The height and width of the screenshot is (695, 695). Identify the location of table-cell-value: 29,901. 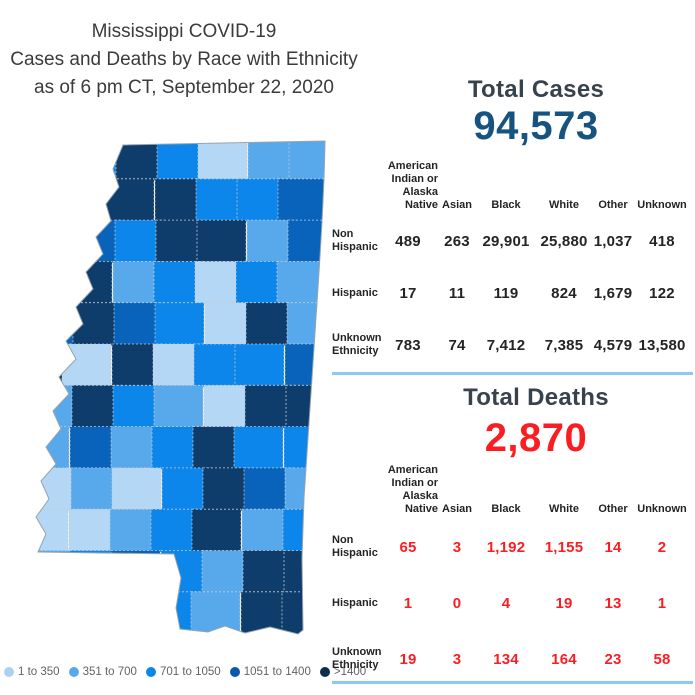
(506, 241).